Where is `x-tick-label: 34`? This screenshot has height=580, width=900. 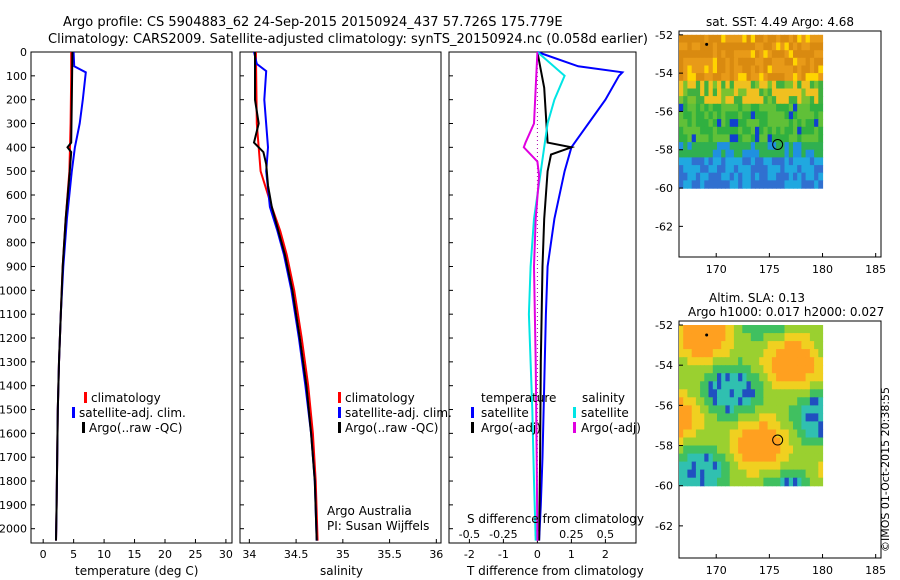 x-tick-label: 34 is located at coordinates (249, 554).